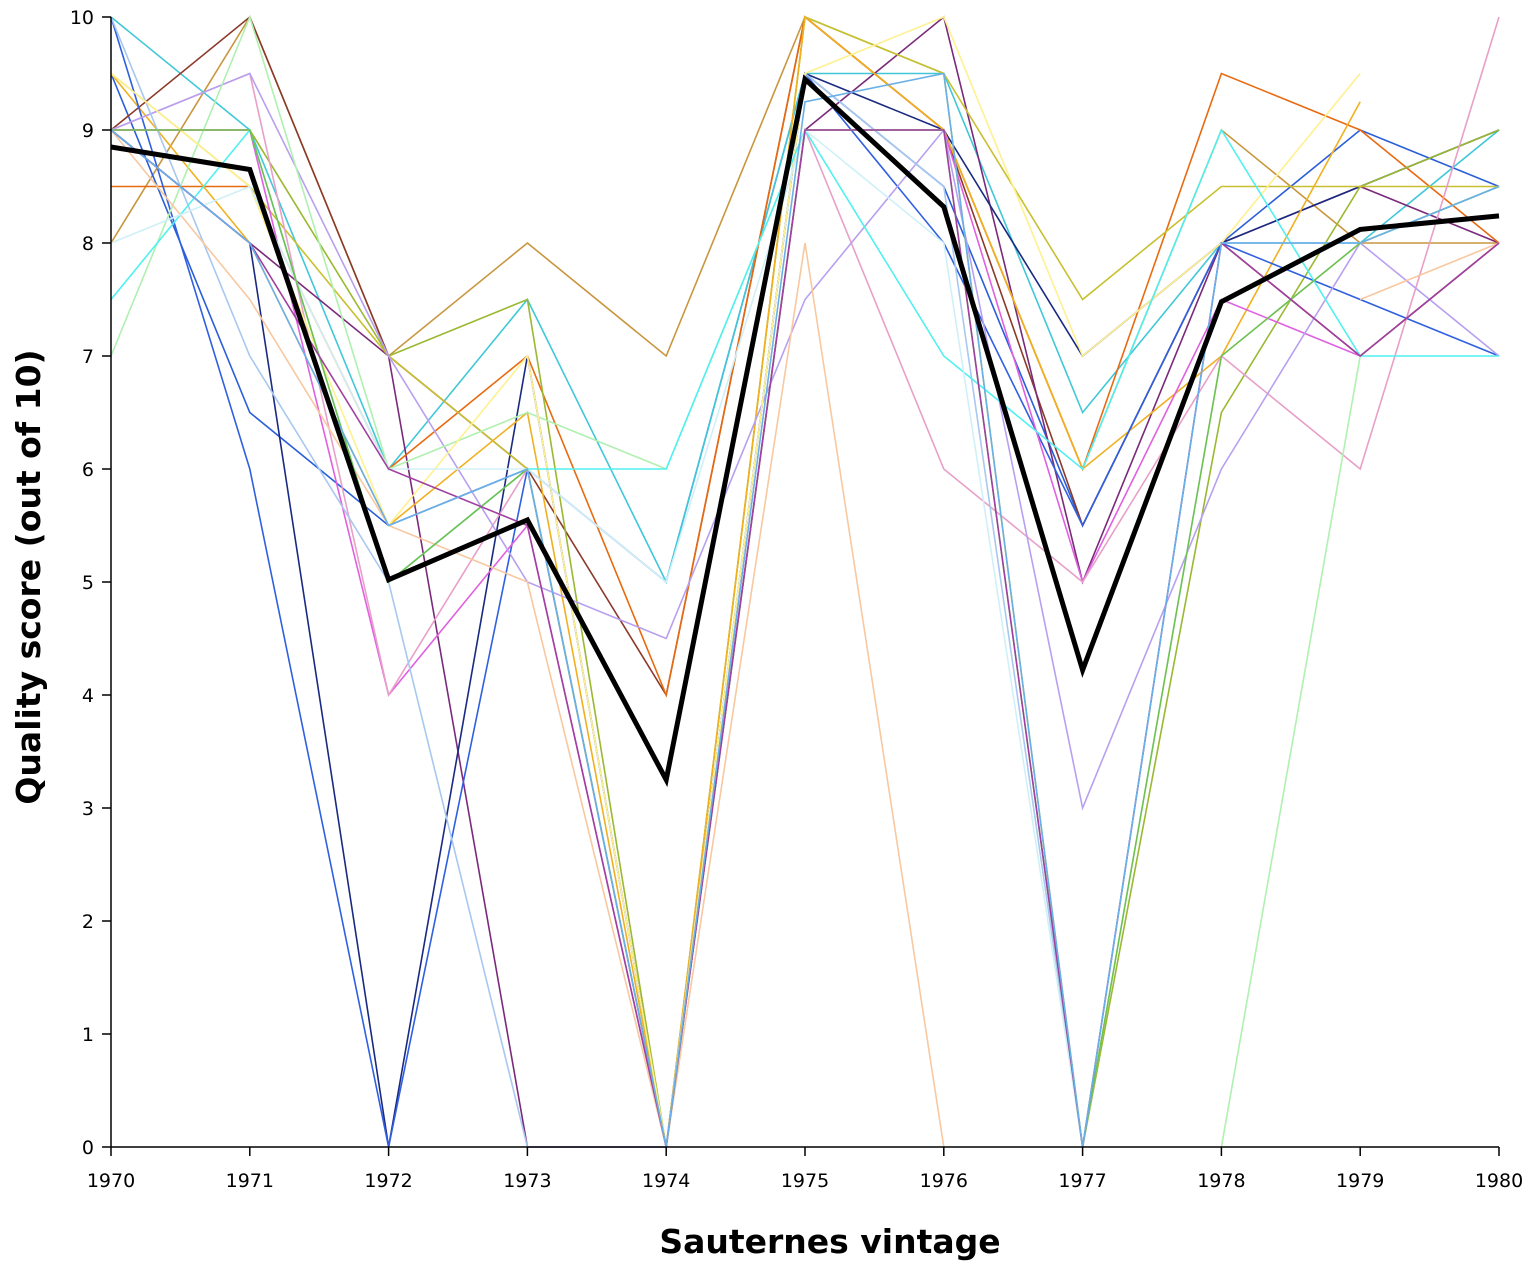 This screenshot has width=1532, height=1269. I want to click on x-tick-label: 1970, so click(111, 1181).